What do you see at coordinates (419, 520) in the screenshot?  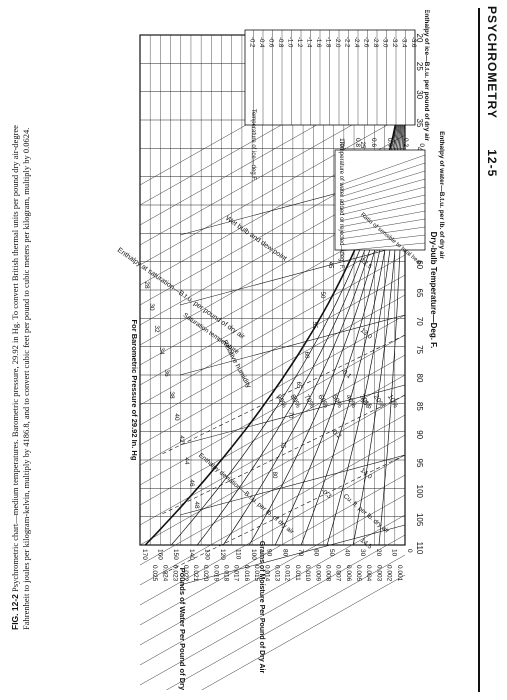 I see `dry-bulb-tick: 105` at bounding box center [419, 520].